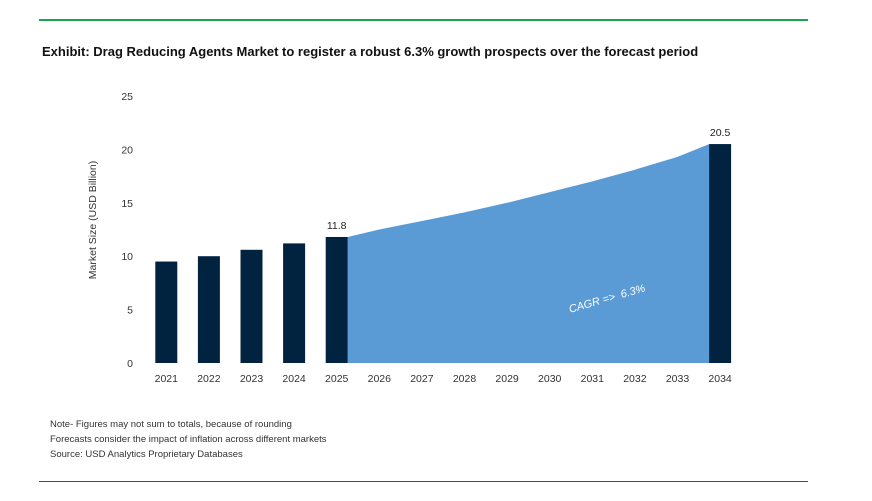 Image resolution: width=872 pixels, height=501 pixels. I want to click on y-tick-25: 25, so click(127, 97).